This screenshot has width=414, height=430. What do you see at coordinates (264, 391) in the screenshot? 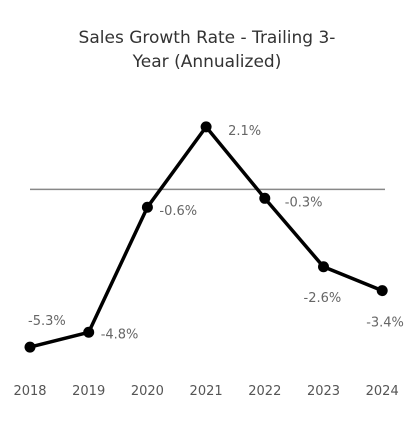
I see `x-tick-label-2022: 2022` at bounding box center [264, 391].